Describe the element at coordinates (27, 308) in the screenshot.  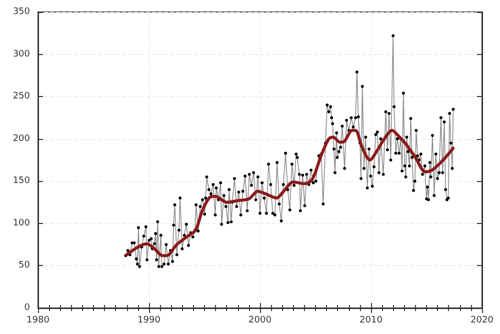
I see `y-tick-label: 0` at that location.